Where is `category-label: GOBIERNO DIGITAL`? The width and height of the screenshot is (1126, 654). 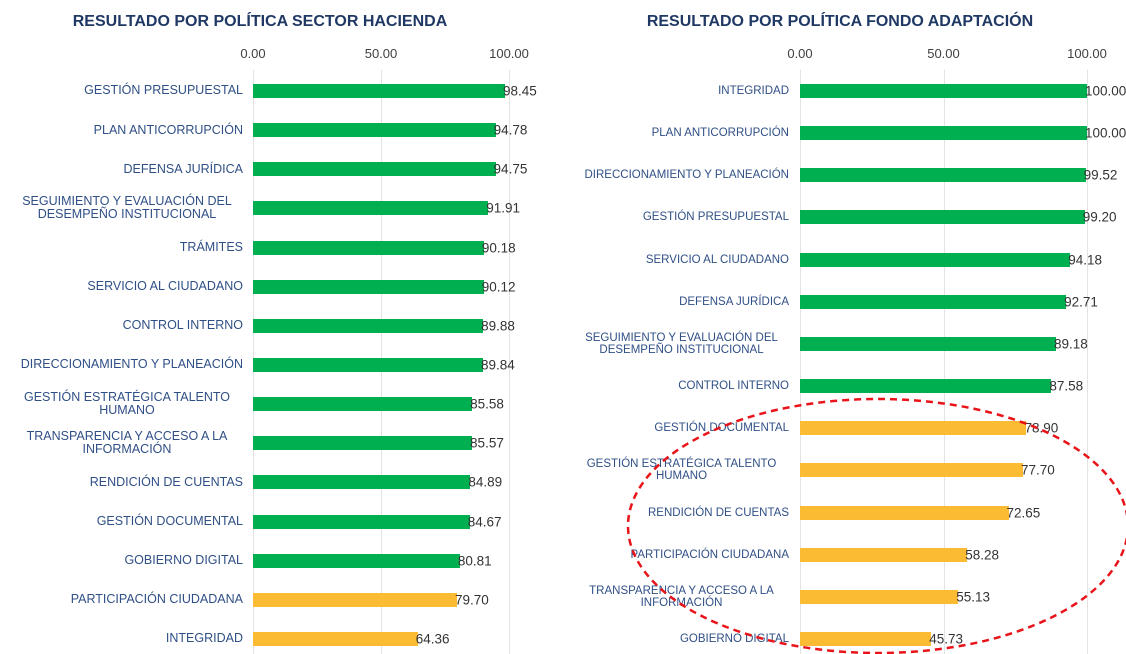
category-label: GOBIERNO DIGITAL is located at coordinates (394, 636).